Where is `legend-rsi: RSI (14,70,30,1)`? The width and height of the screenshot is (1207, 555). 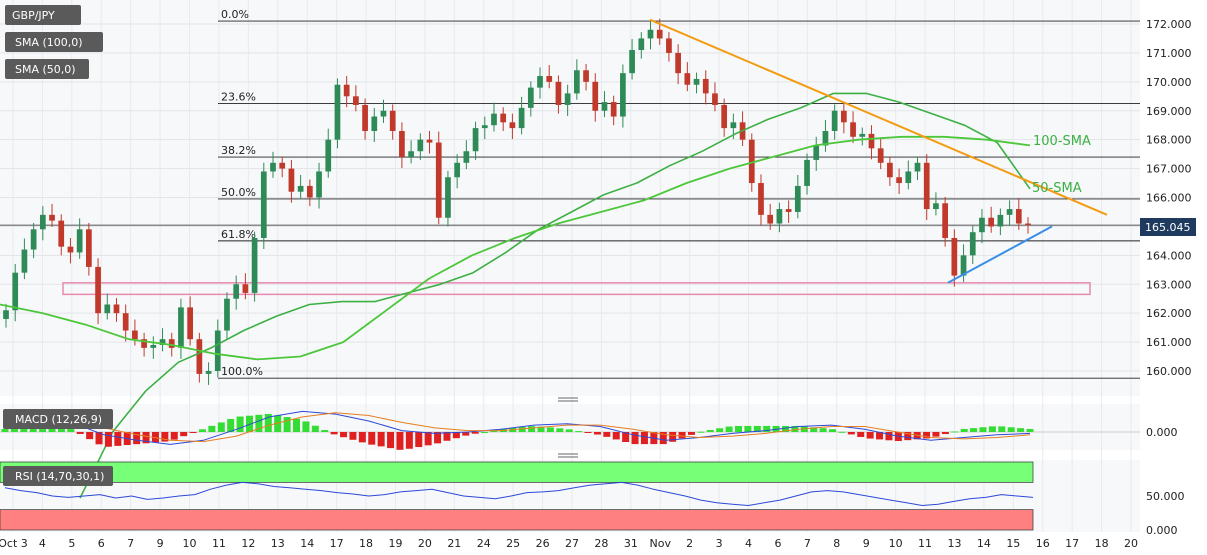 legend-rsi: RSI (14,70,30,1) is located at coordinates (58, 476).